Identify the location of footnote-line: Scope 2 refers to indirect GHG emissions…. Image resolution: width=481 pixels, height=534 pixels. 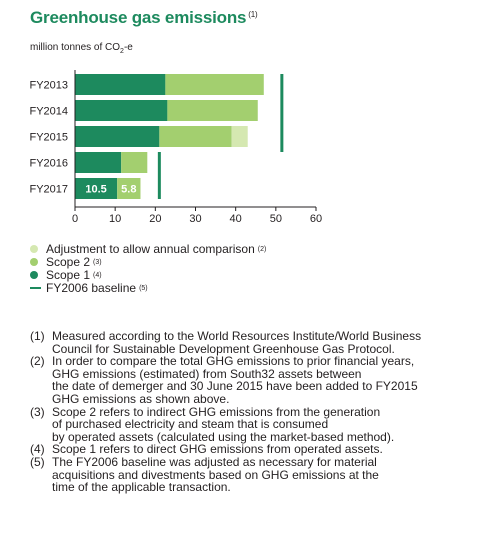
(216, 411).